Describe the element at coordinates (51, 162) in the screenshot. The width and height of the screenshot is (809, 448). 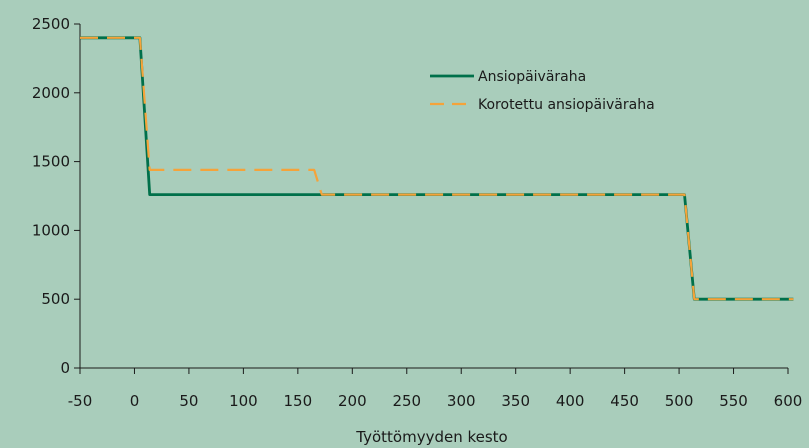
I see `y-tick-label: 1500` at that location.